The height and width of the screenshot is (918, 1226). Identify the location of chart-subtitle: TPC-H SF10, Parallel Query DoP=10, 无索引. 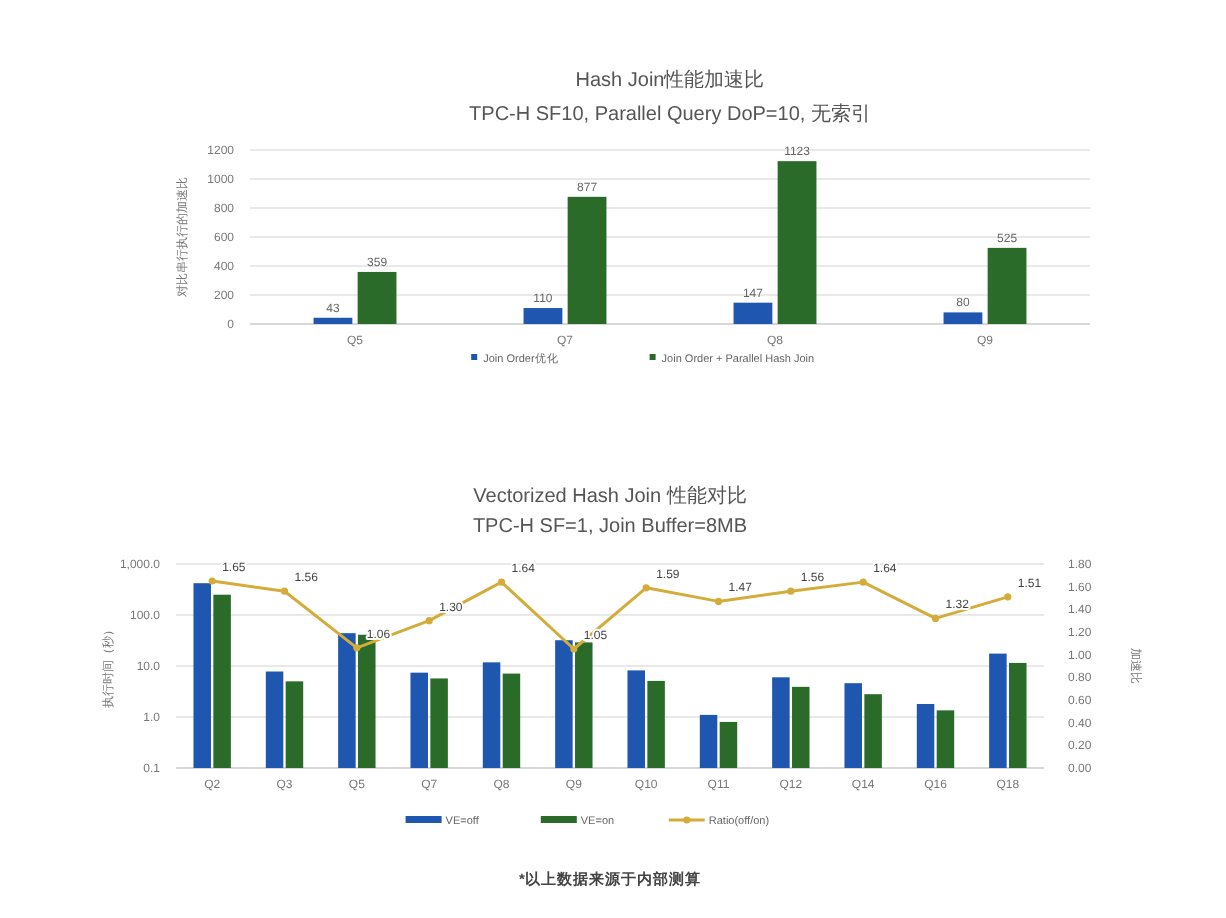
(670, 114).